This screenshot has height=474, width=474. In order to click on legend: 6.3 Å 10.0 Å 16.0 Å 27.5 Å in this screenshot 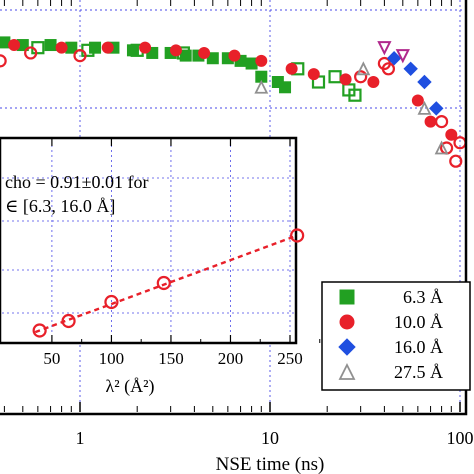, I will do `click(396, 336)`.